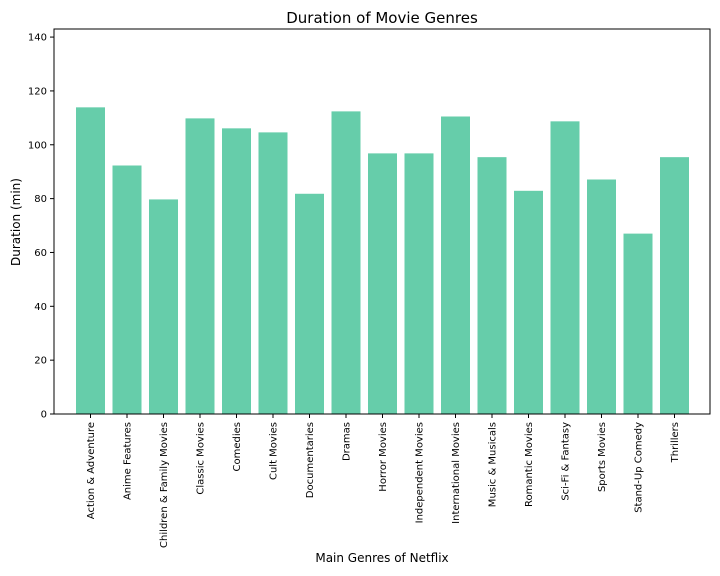  I want to click on x-tick-label: Dramas, so click(347, 441).